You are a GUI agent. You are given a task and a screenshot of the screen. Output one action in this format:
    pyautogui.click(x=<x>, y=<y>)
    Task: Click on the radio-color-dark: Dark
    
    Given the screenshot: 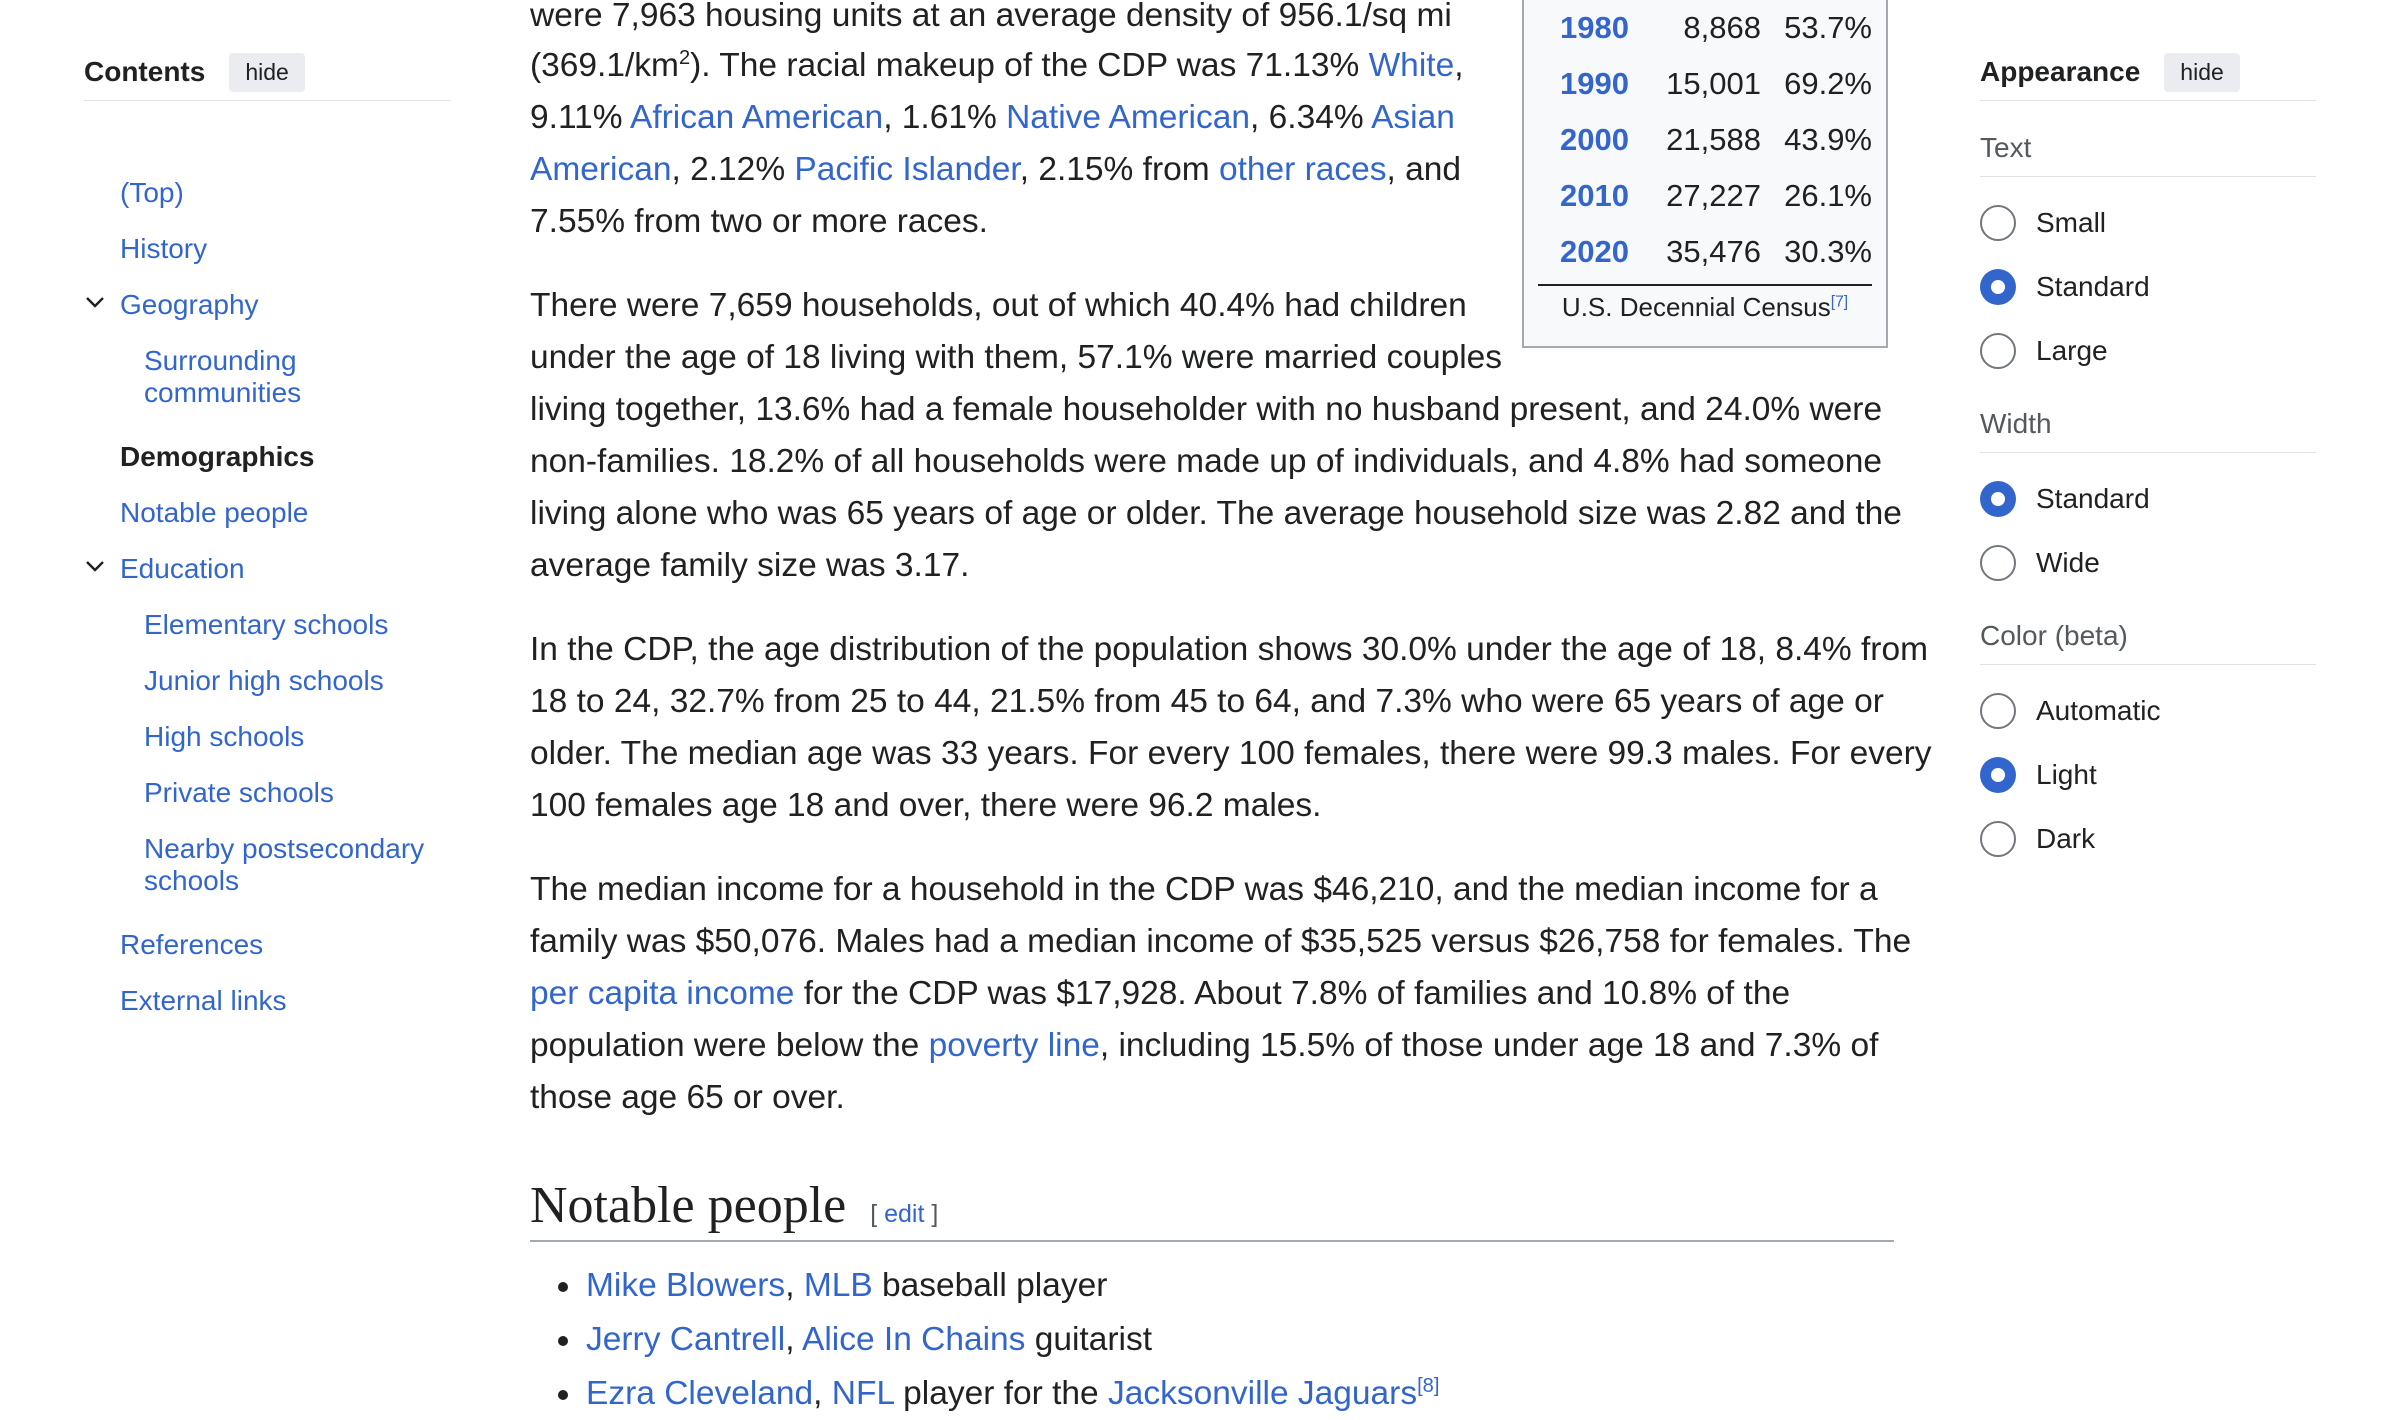 What is the action you would take?
    pyautogui.click(x=2037, y=839)
    